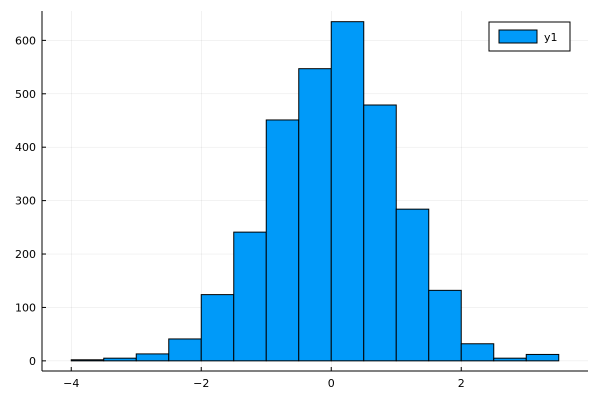 This screenshot has width=600, height=400. Describe the element at coordinates (32, 361) in the screenshot. I see `y-tick-label: 0` at that location.